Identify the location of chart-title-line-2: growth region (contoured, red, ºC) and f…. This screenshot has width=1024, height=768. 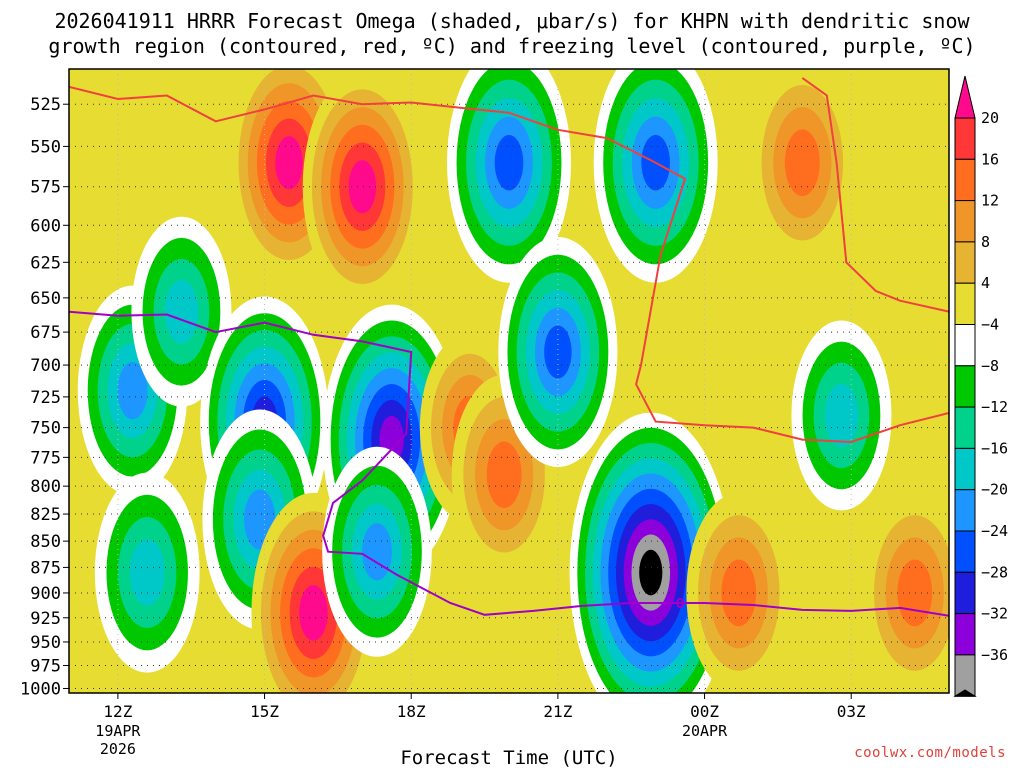
(512, 46).